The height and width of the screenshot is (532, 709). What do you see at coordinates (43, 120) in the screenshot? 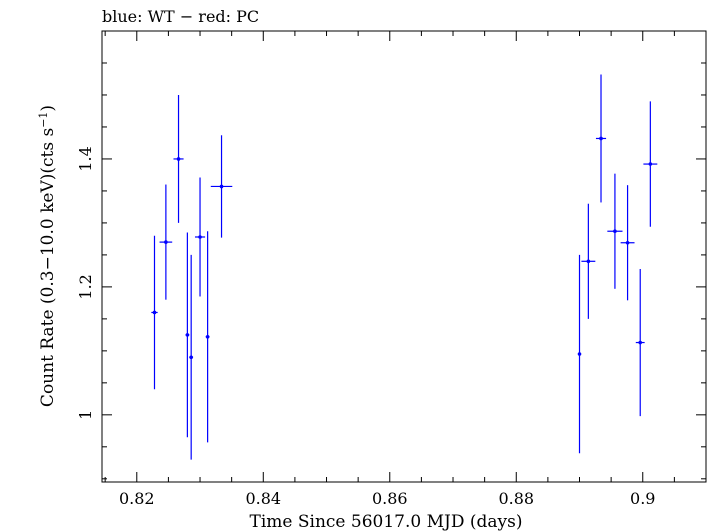
I see `y-axis-label-superscript: −1` at bounding box center [43, 120].